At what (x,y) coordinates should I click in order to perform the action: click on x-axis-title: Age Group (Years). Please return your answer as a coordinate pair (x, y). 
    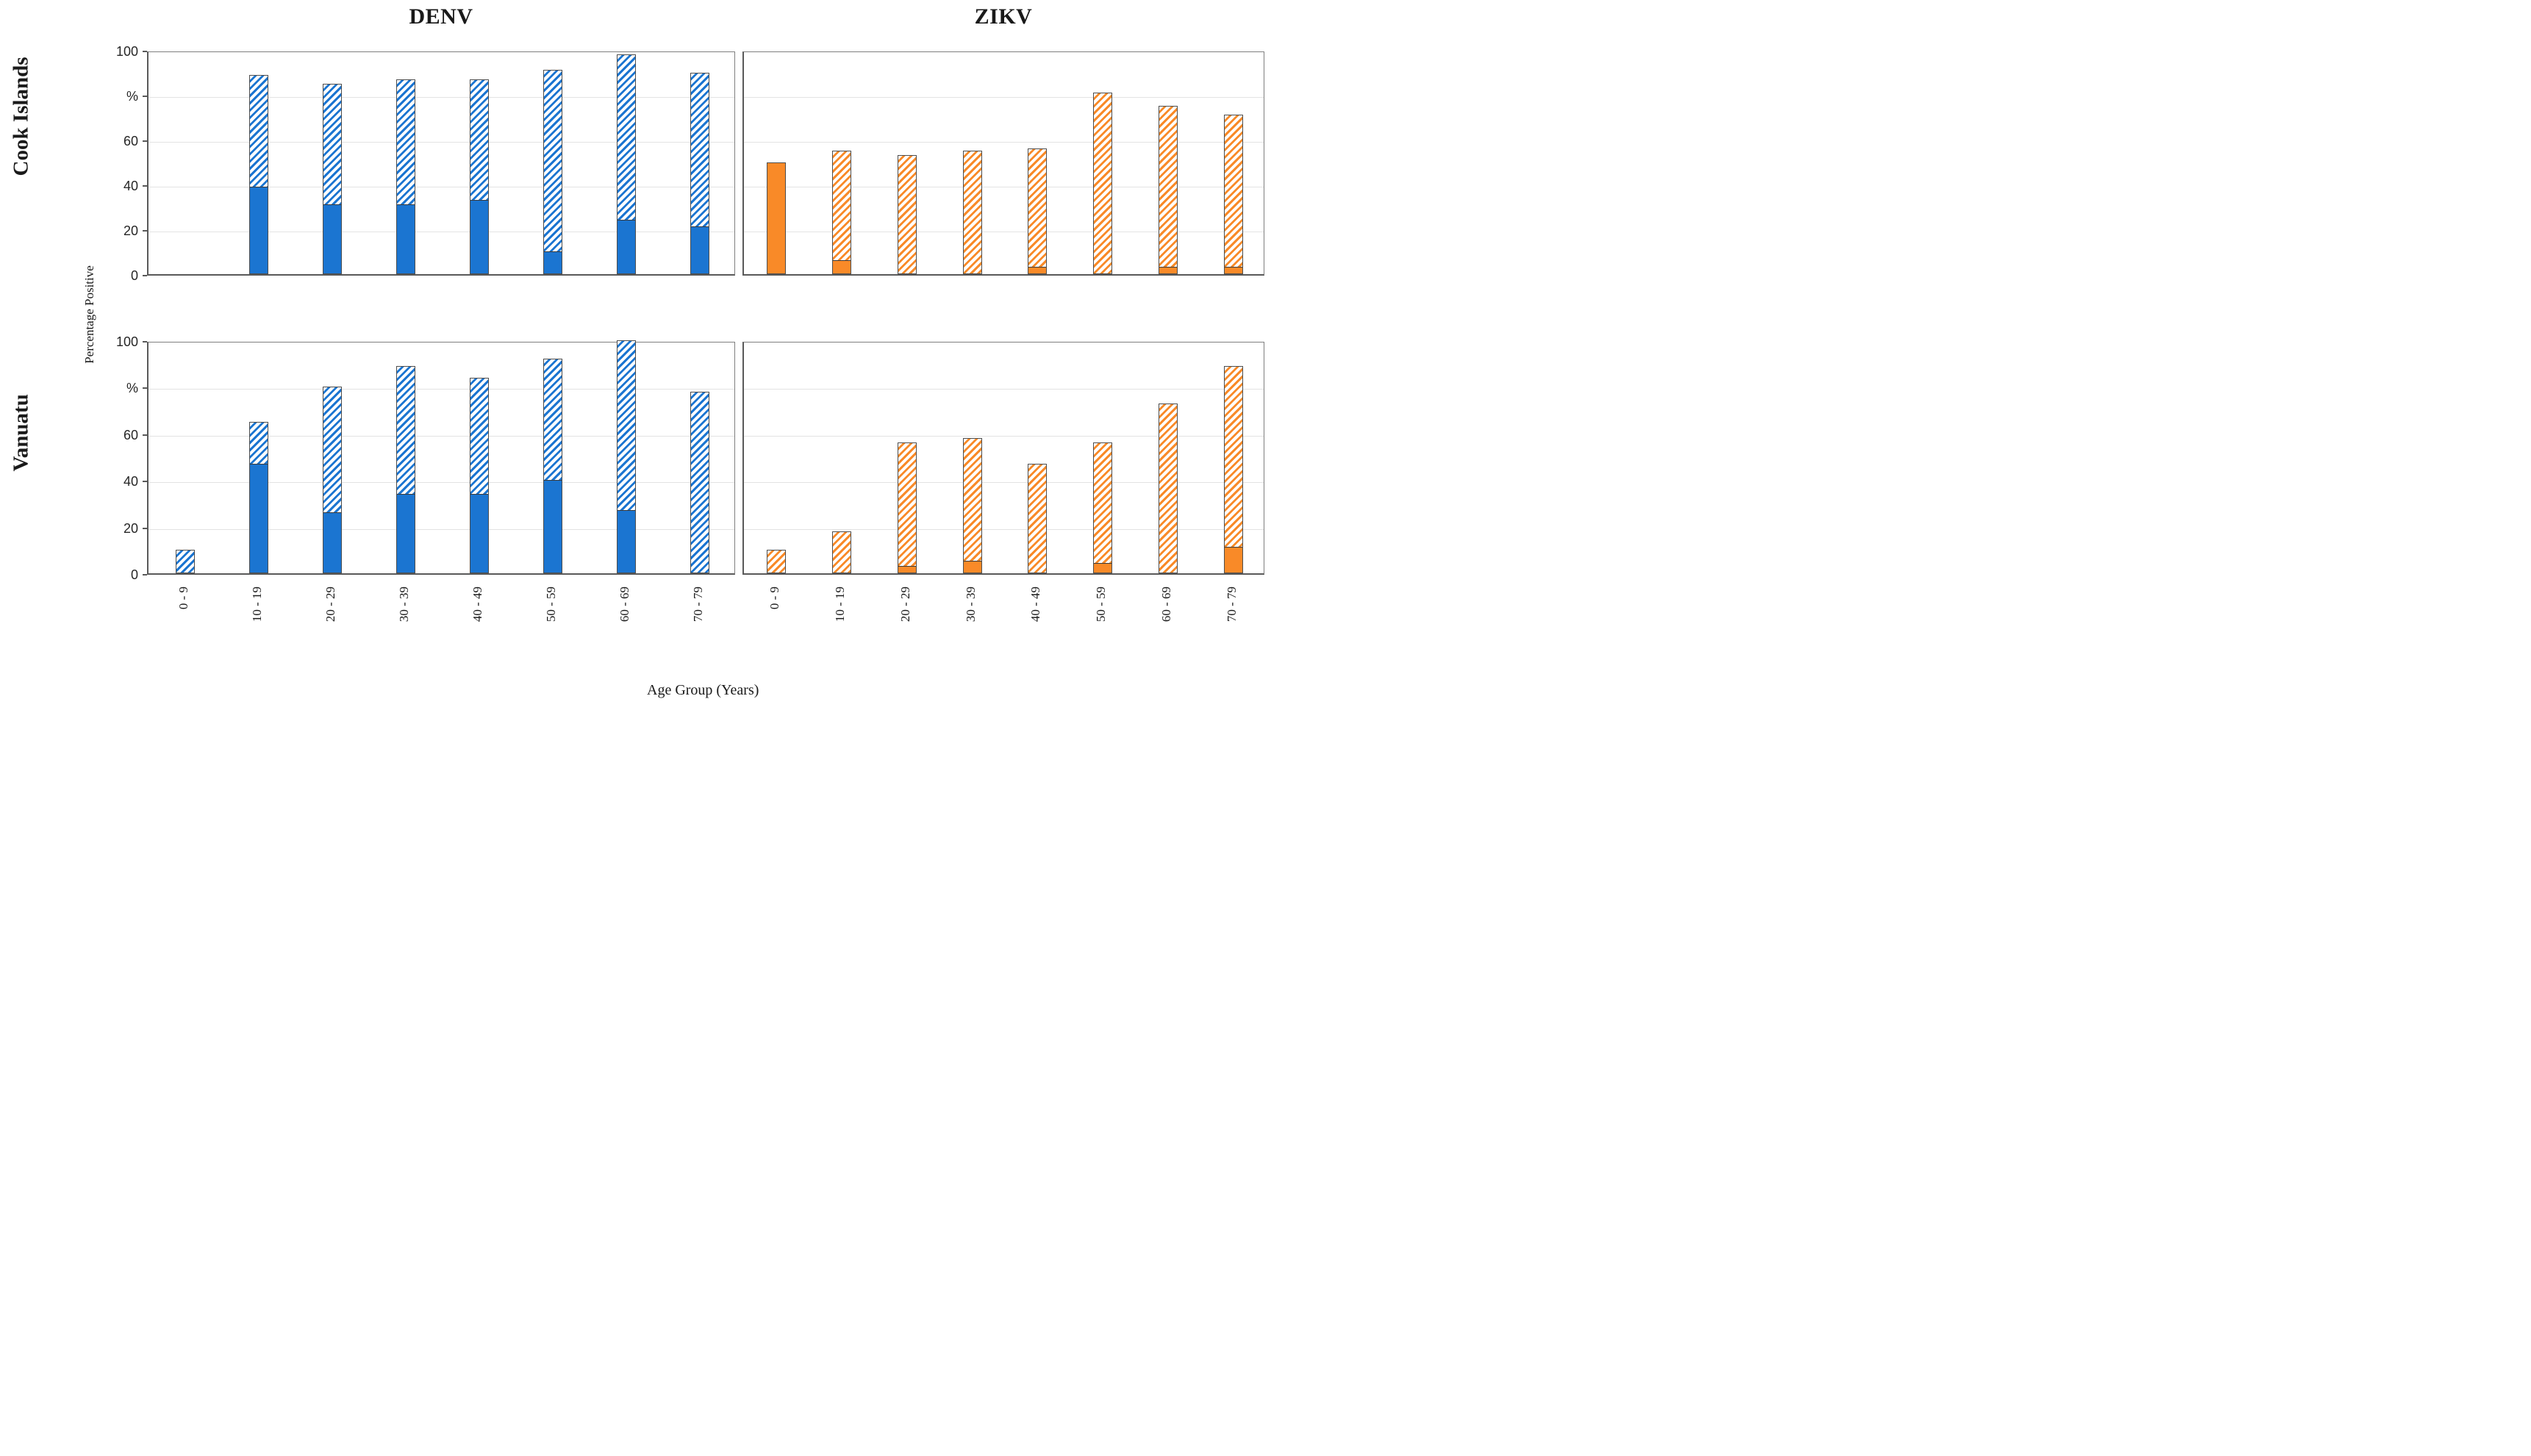
    Looking at the image, I should click on (703, 690).